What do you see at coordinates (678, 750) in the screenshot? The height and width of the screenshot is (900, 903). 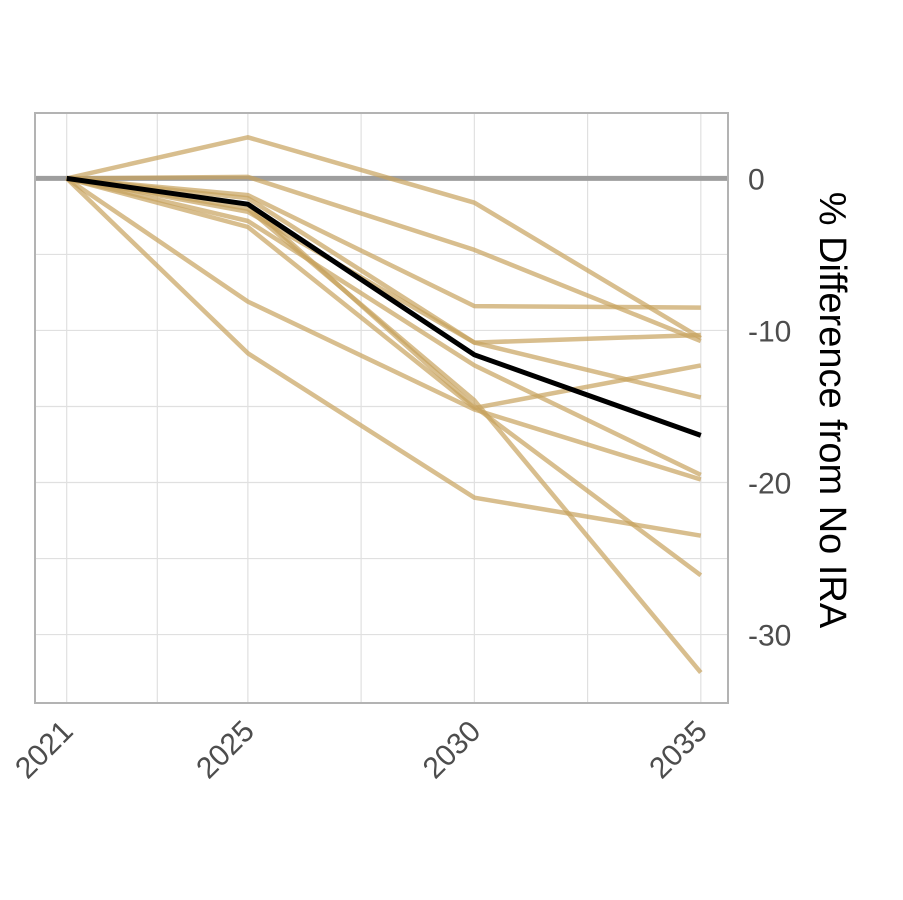 I see `x-tick-label: 2035` at bounding box center [678, 750].